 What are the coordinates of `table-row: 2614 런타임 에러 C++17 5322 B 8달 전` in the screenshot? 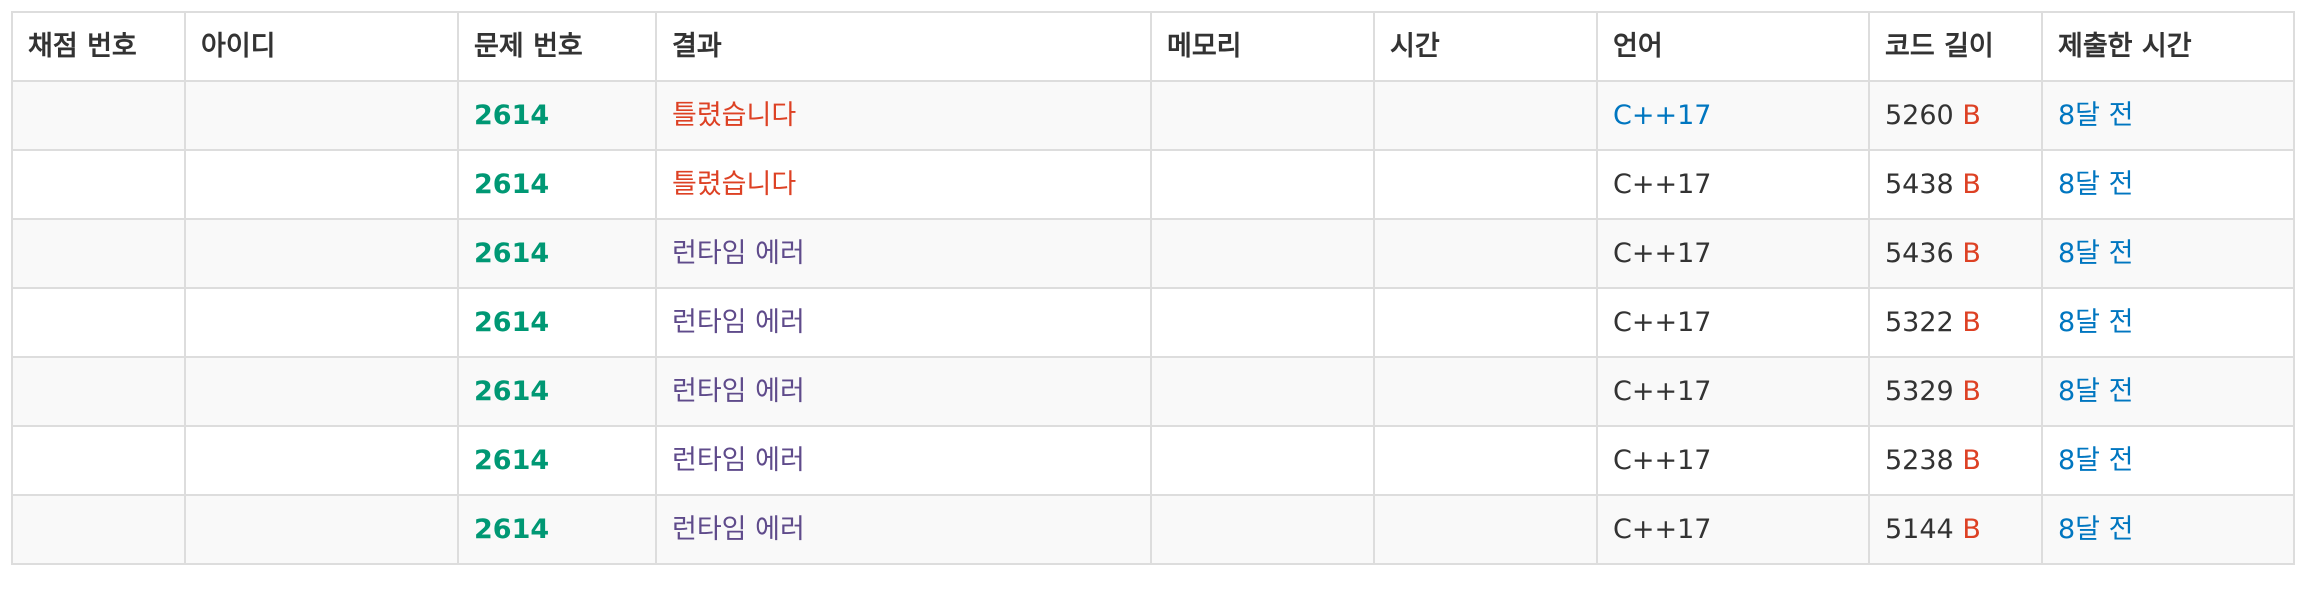 It's located at (1153, 322).